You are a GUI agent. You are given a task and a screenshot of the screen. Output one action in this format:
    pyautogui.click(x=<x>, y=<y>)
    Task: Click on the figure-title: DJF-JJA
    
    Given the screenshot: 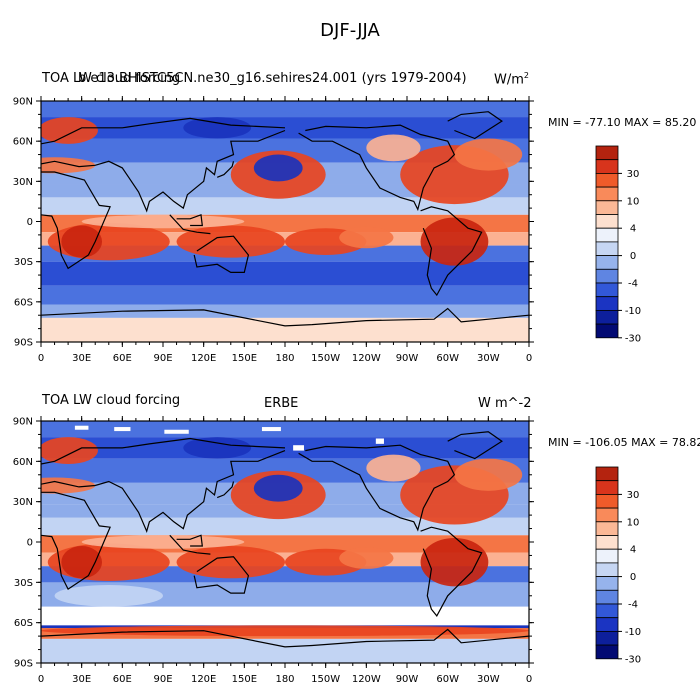 What is the action you would take?
    pyautogui.click(x=350, y=30)
    